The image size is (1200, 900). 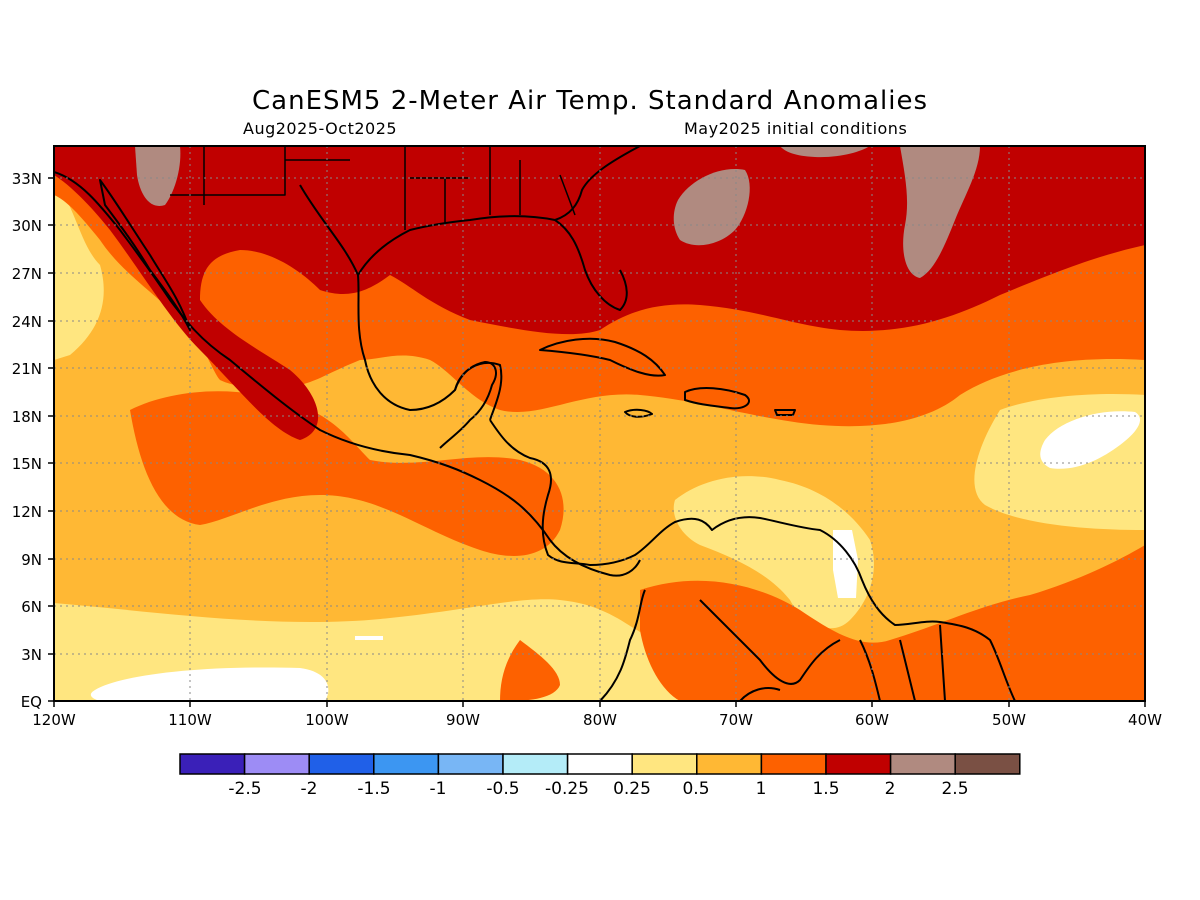 I want to click on colorbar-label: 2, so click(x=890, y=789).